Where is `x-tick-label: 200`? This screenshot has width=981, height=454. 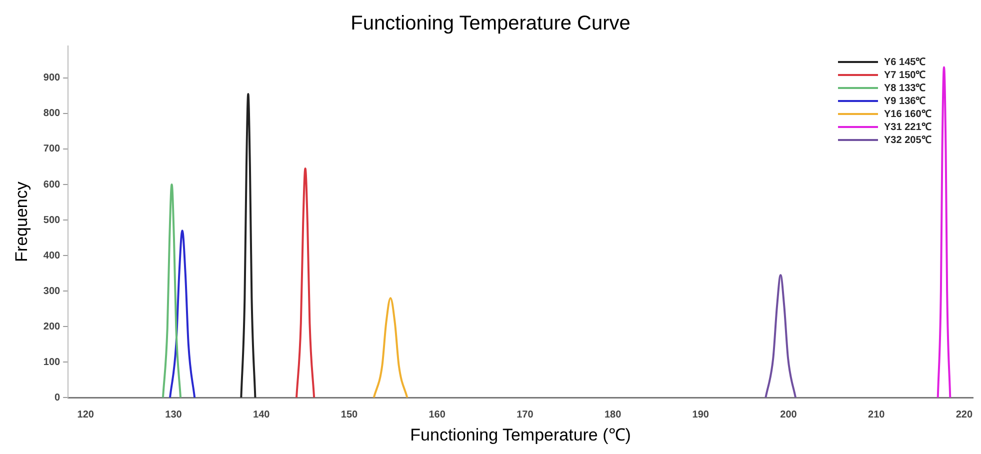
x-tick-label: 200 is located at coordinates (789, 414).